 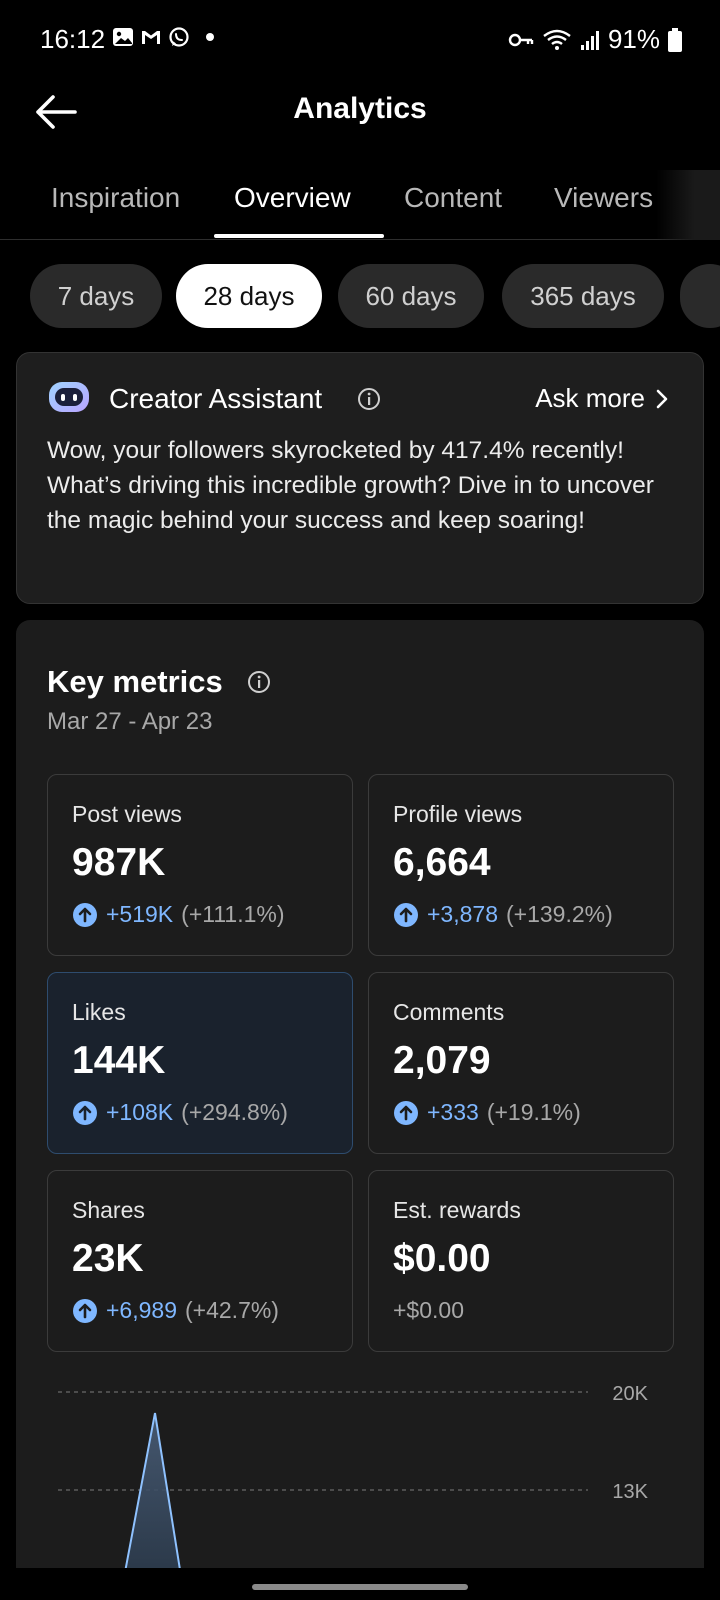 What do you see at coordinates (630, 1492) in the screenshot?
I see `chart-y-tick-label: 13K` at bounding box center [630, 1492].